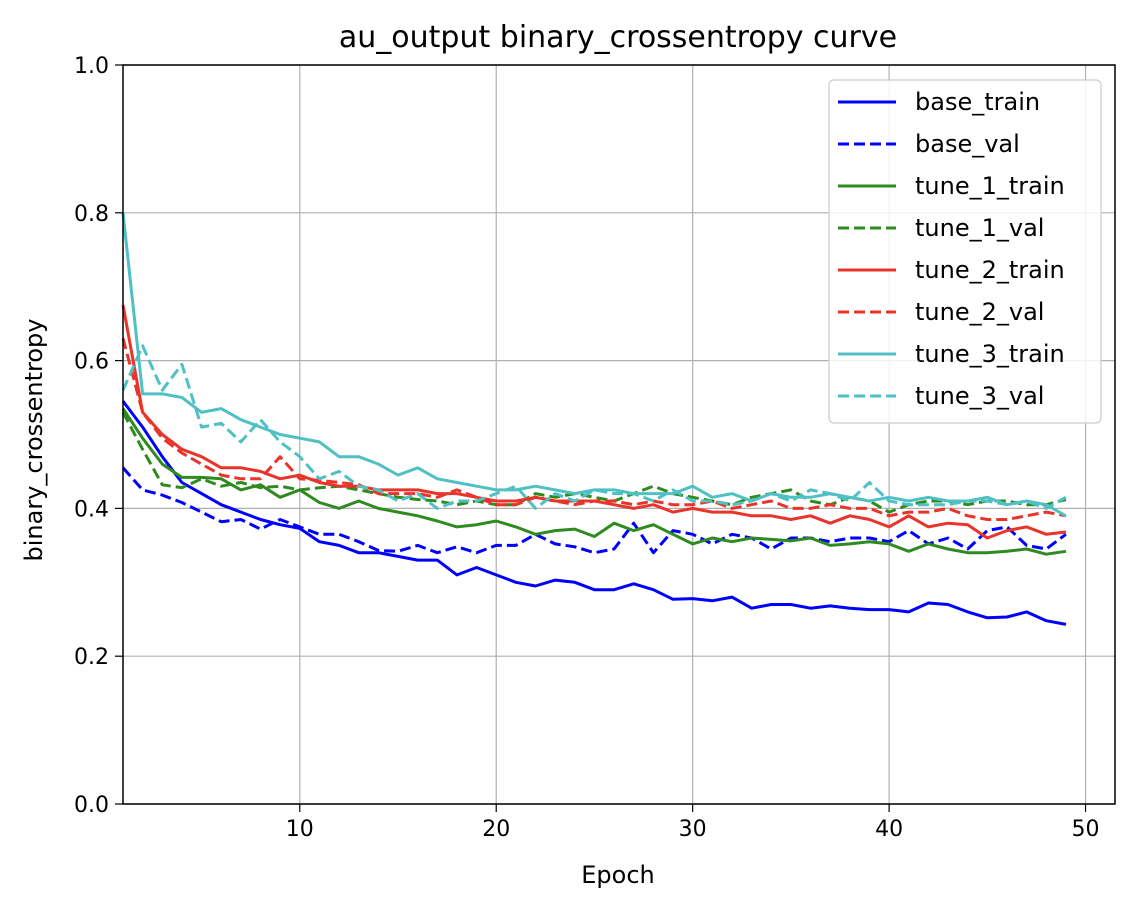  What do you see at coordinates (1086, 829) in the screenshot?
I see `x-tick-label: 50` at bounding box center [1086, 829].